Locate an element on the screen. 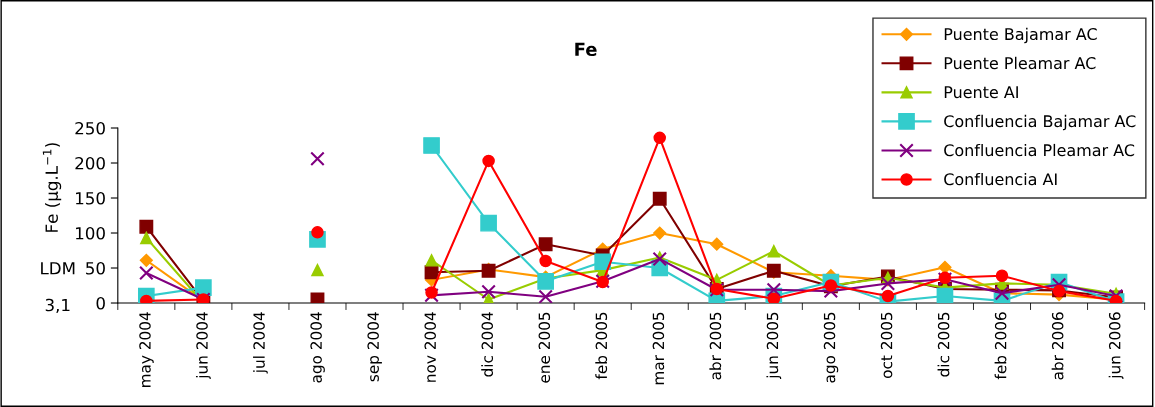 The height and width of the screenshot is (407, 1155). x-tick-label: abr 2005 is located at coordinates (715, 346).